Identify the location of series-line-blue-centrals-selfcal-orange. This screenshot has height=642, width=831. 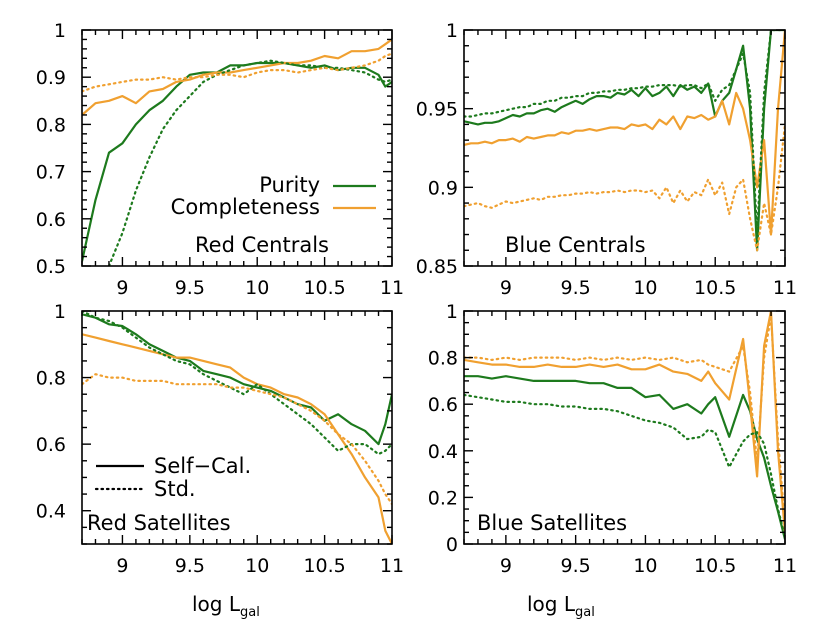
(624, 133).